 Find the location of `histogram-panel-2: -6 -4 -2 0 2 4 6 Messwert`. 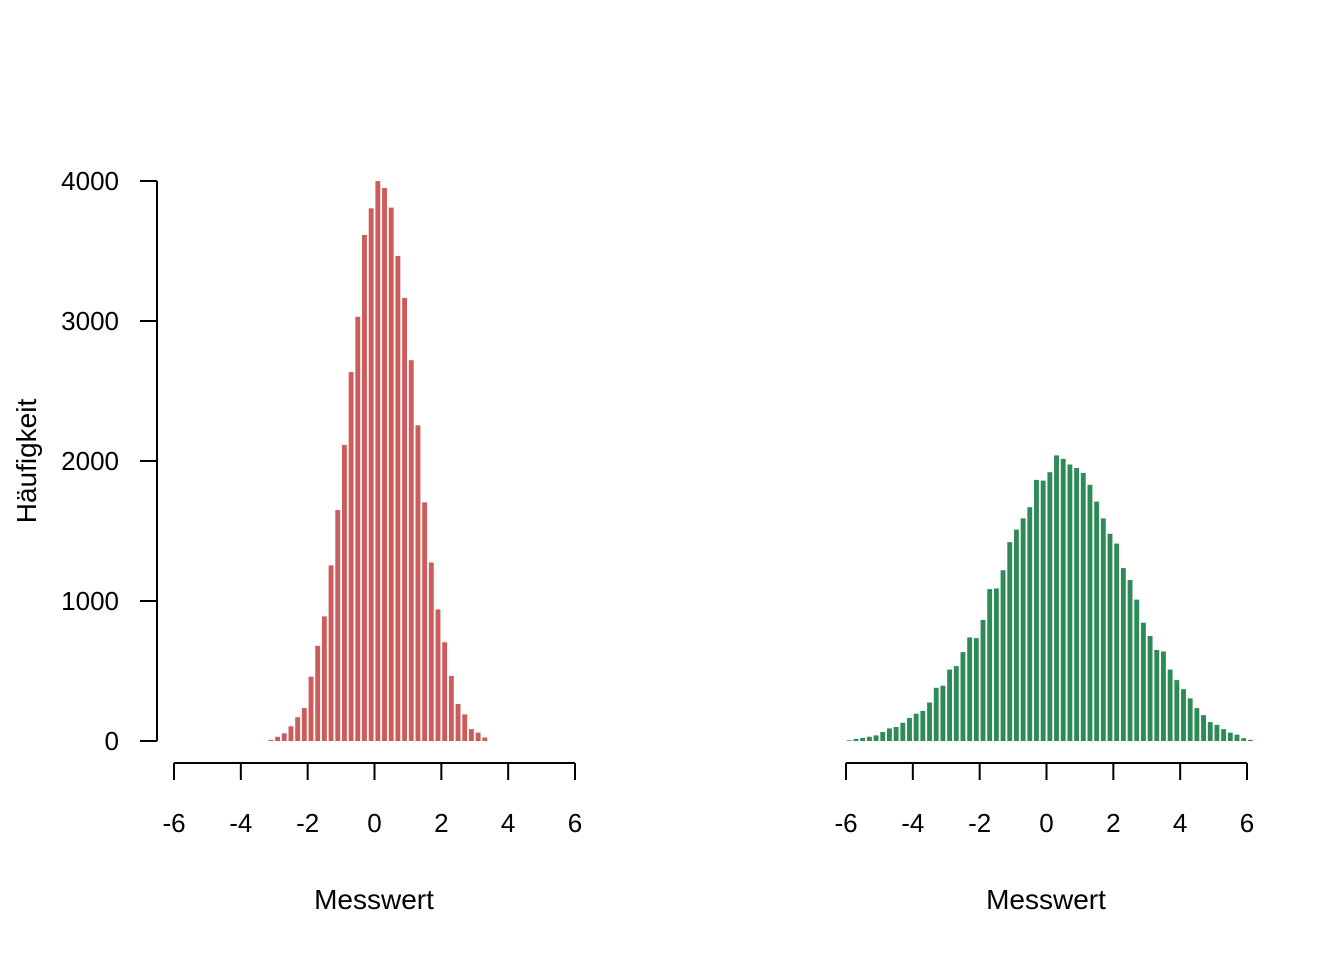

histogram-panel-2: -6 -4 -2 0 2 4 6 Messwert is located at coordinates (1044, 685).